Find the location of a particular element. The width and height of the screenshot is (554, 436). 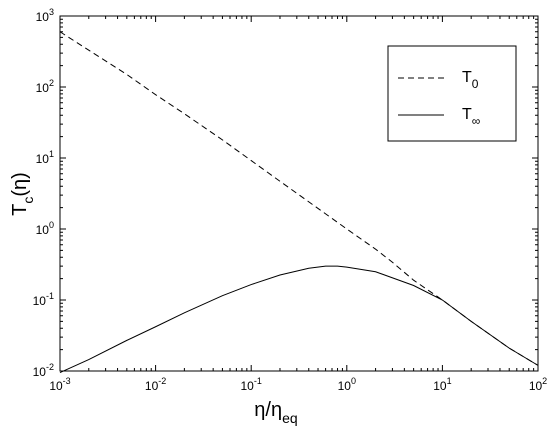

x-tick-label-5: 10² is located at coordinates (538, 384).